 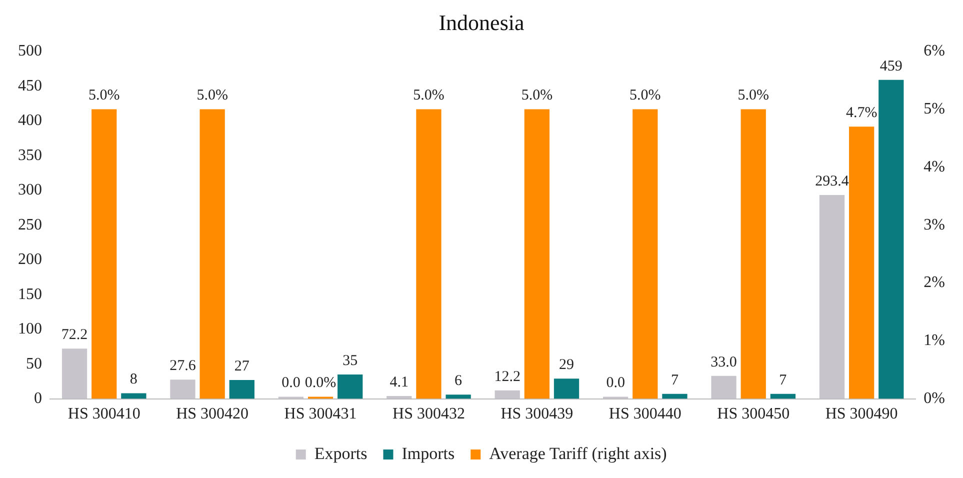 I want to click on data-label: 4.1, so click(x=399, y=382).